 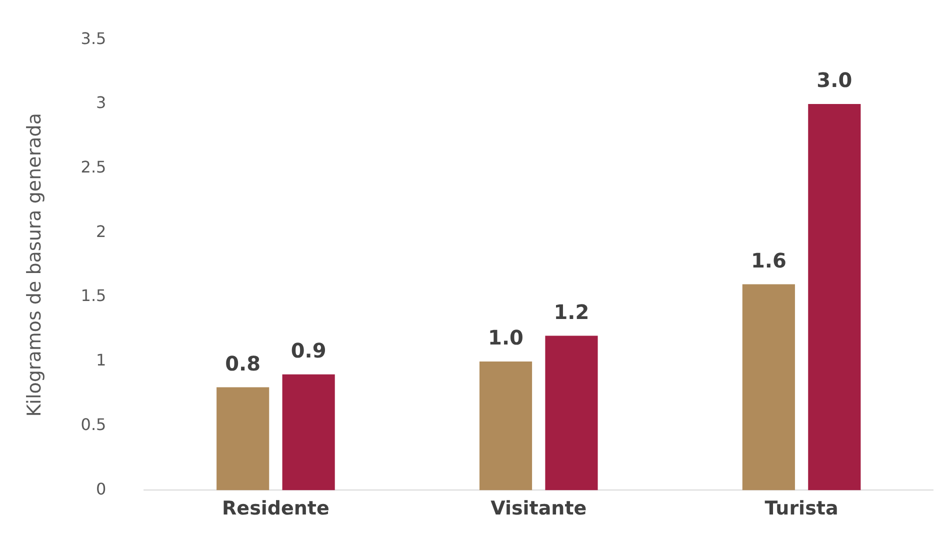 What do you see at coordinates (101, 102) in the screenshot?
I see `y-tick-label: 3` at bounding box center [101, 102].